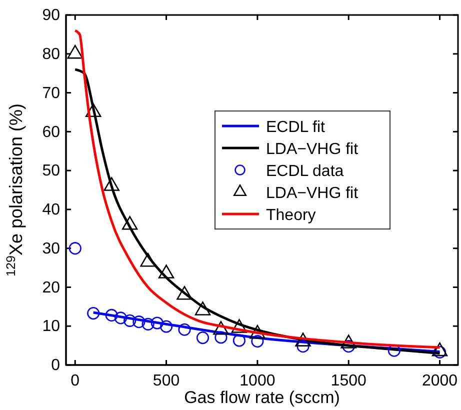  I want to click on x-tick-label: 2000, so click(440, 381).